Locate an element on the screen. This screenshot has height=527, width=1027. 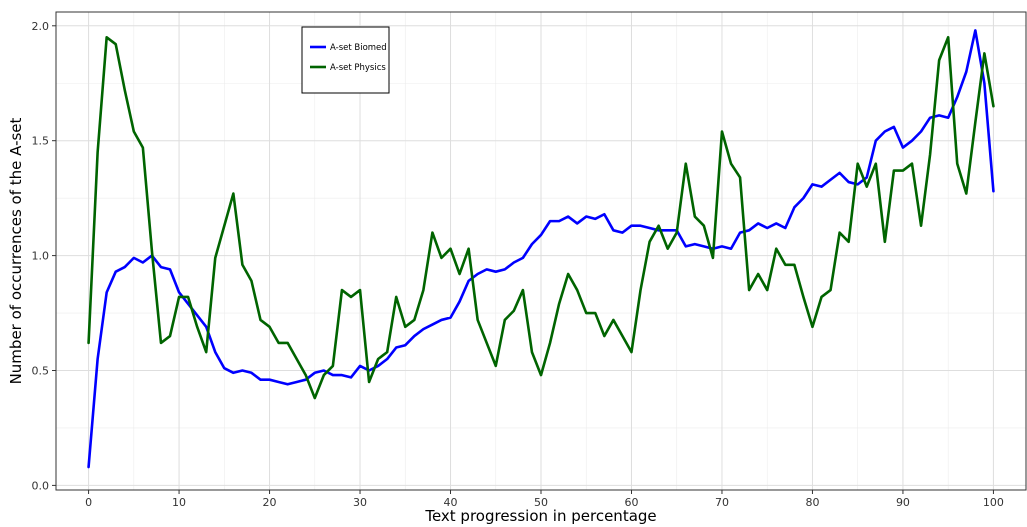
x-tick-label: 50 is located at coordinates (541, 502).